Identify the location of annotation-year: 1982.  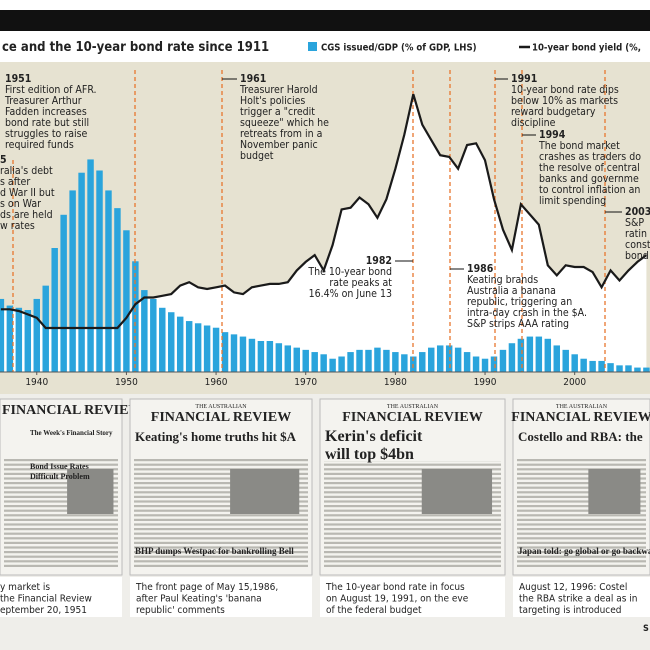
(379, 261).